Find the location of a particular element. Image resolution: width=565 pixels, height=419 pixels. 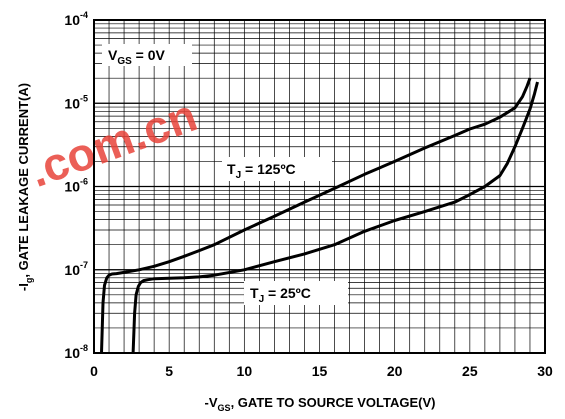

series-label-tj-125c-bg is located at coordinates (277, 169).